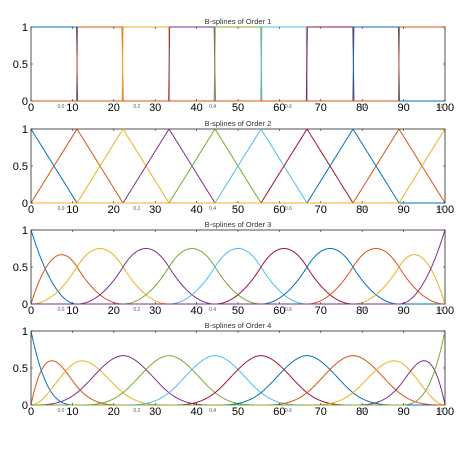  I want to click on x-tick-label: 90, so click(403, 108).